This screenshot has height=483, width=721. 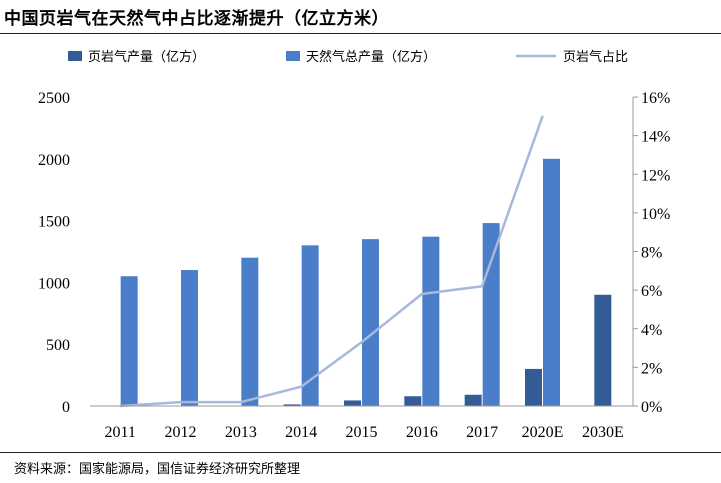 What do you see at coordinates (542, 116) in the screenshot?
I see `share-point-2020E` at bounding box center [542, 116].